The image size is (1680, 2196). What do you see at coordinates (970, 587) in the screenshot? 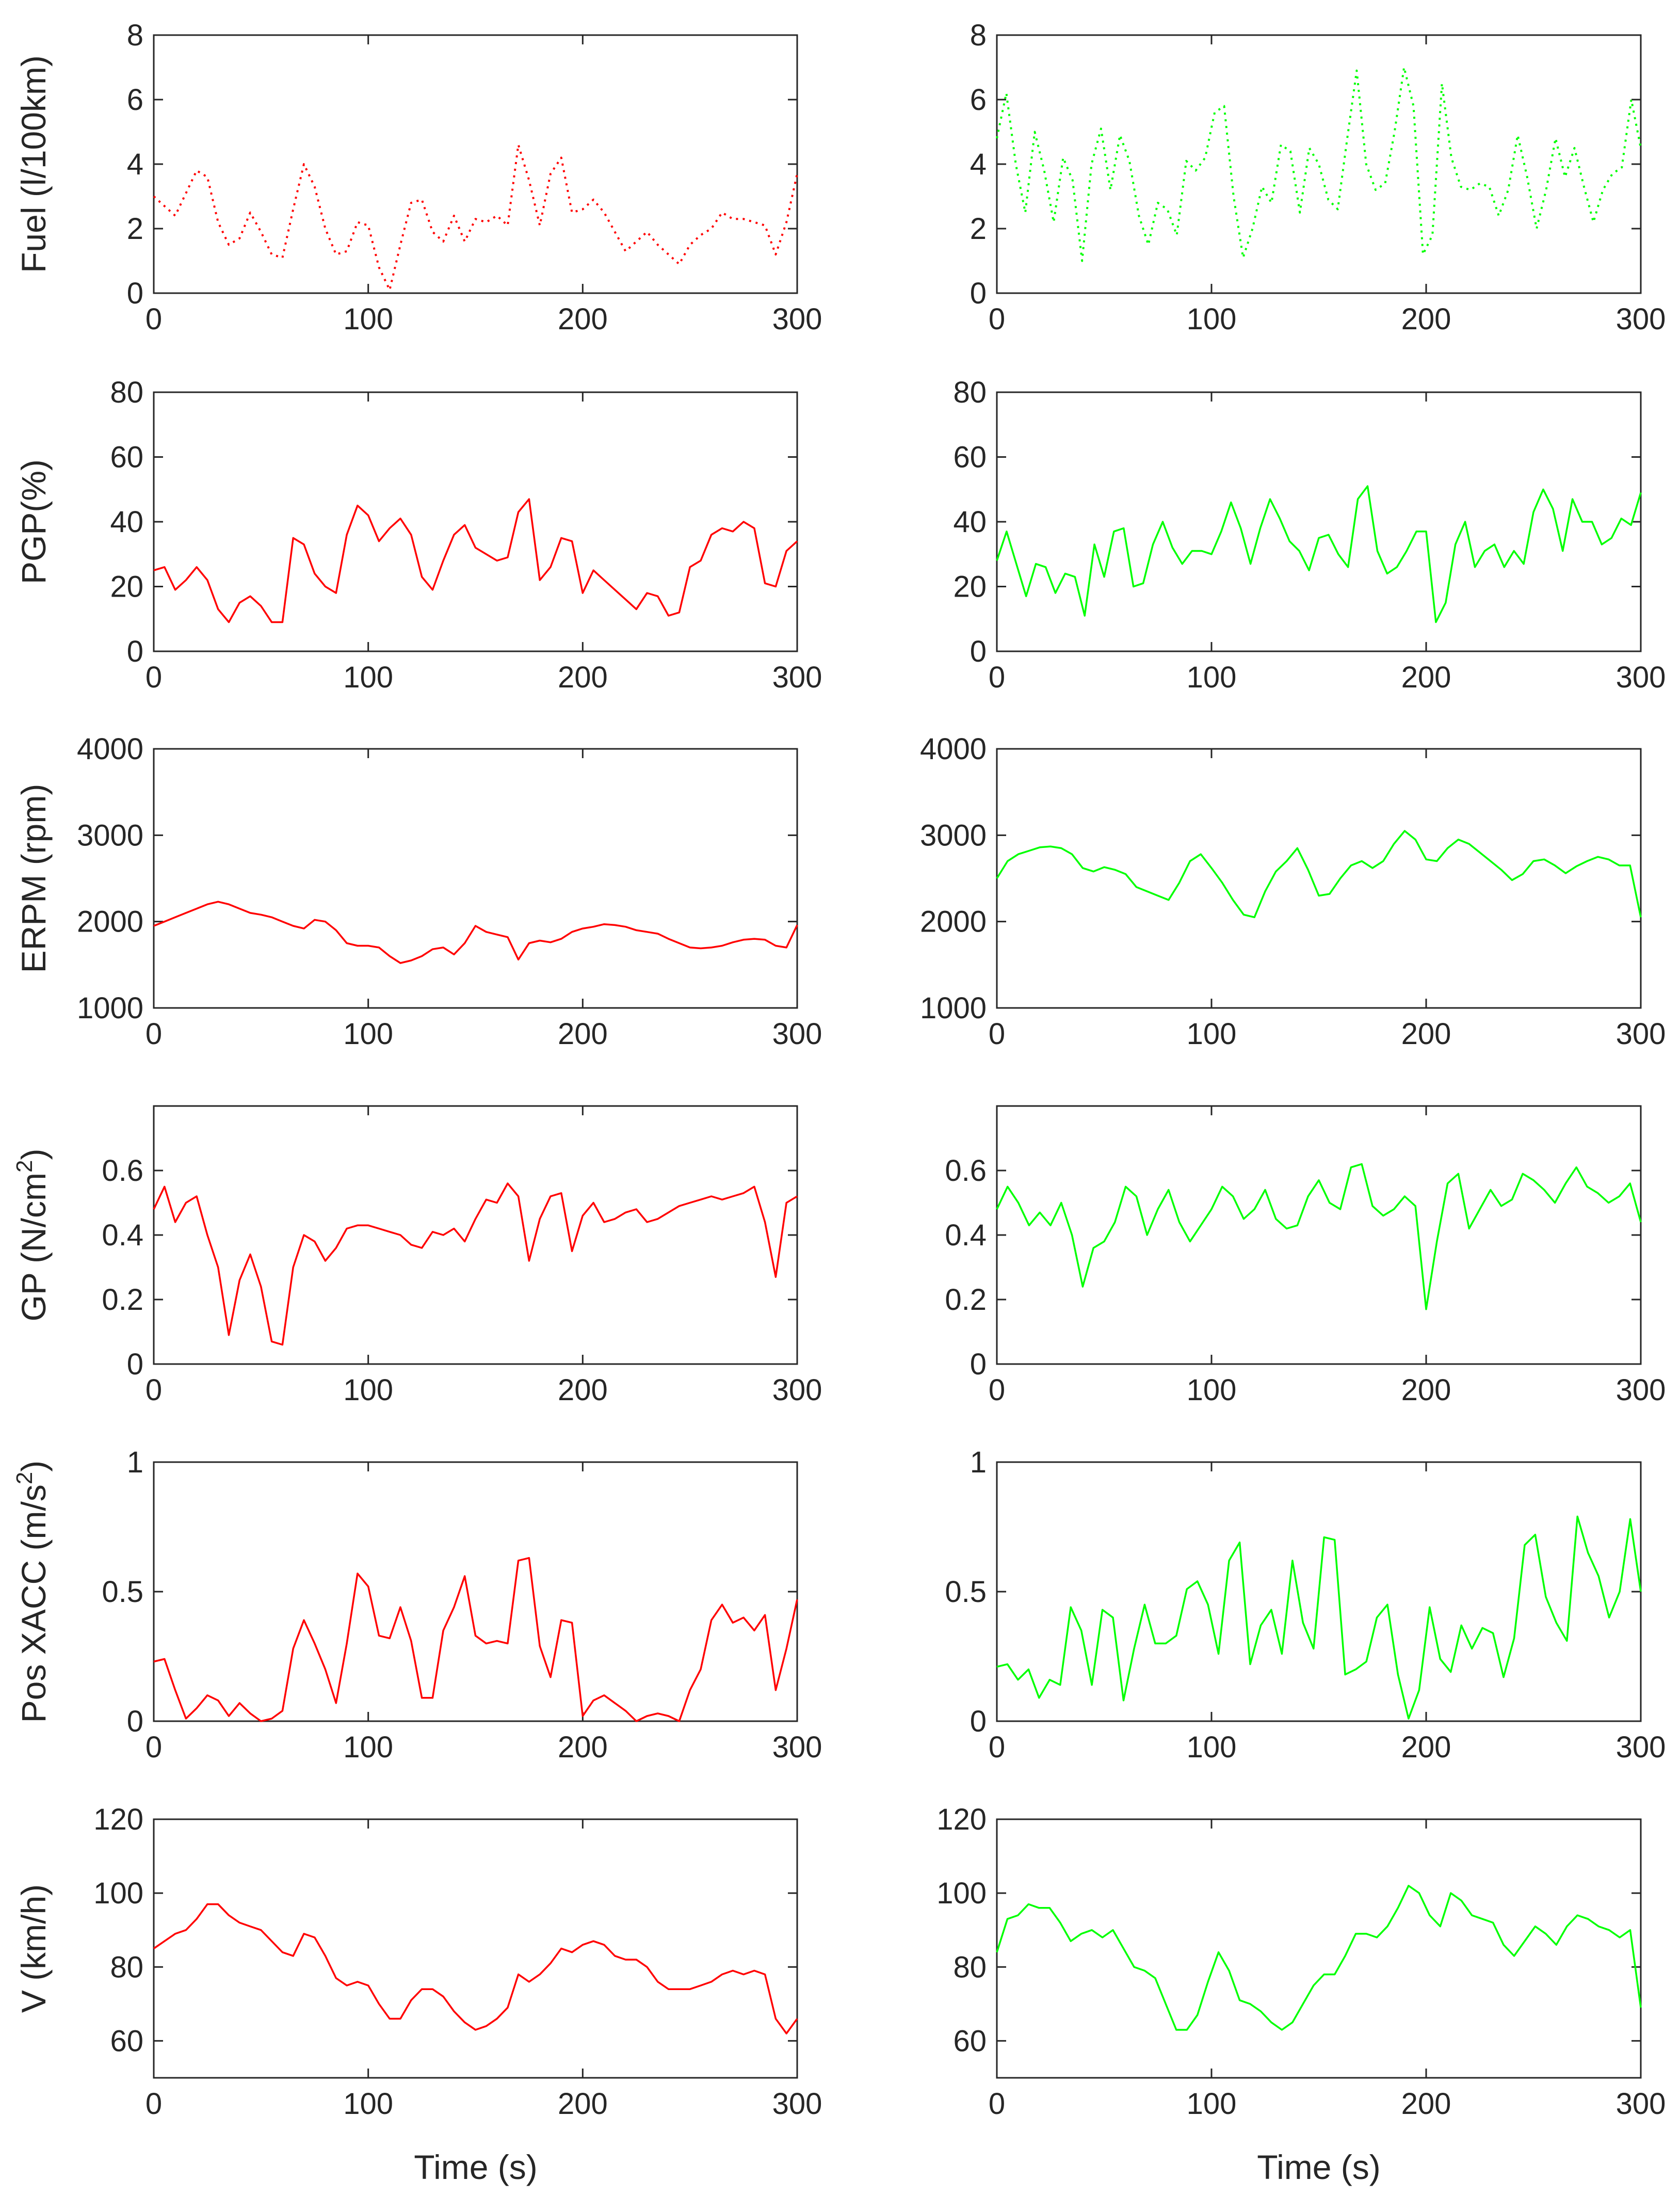
I see `y-tick-label-right-1-1: 20` at bounding box center [970, 587].